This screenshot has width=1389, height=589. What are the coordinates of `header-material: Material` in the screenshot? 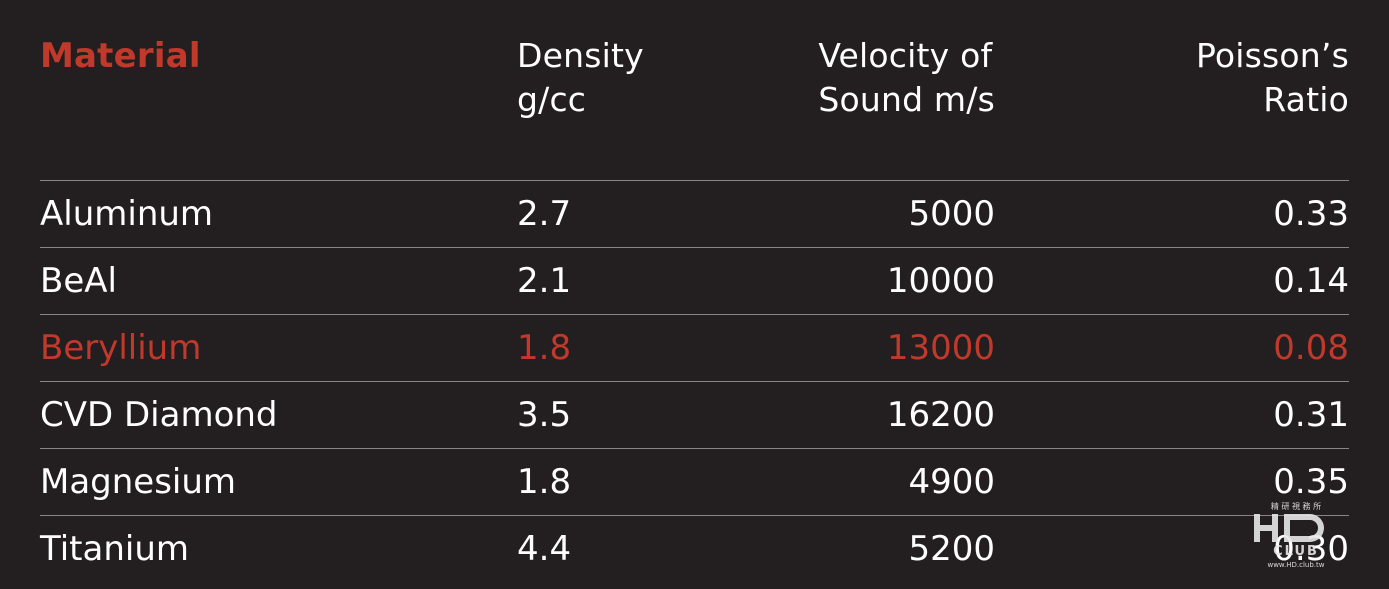 It's located at (120, 56).